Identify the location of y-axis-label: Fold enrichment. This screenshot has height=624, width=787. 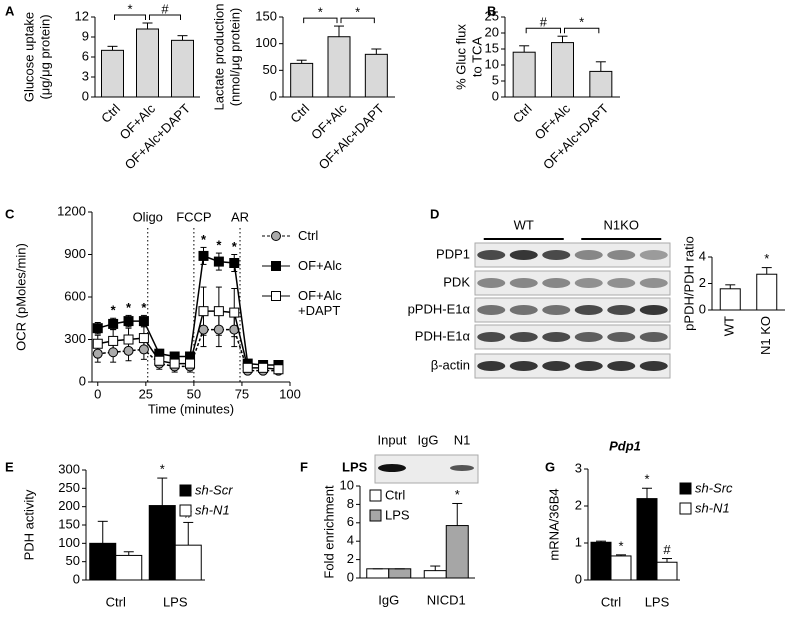
(328, 532).